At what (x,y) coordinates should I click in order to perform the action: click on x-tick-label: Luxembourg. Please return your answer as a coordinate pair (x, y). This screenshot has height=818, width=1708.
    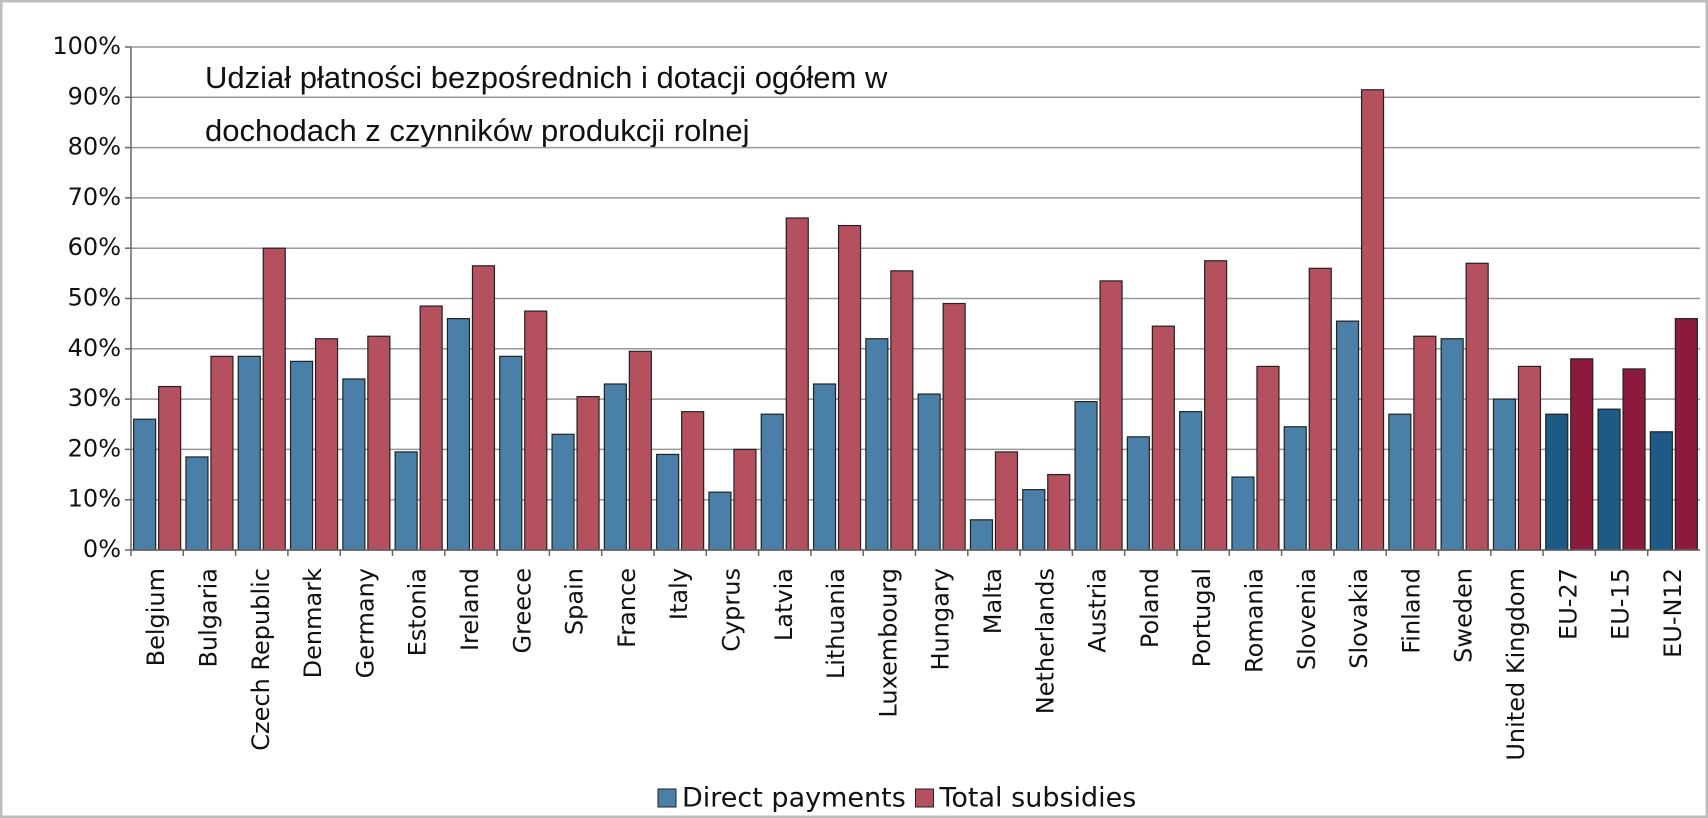
    Looking at the image, I should click on (888, 643).